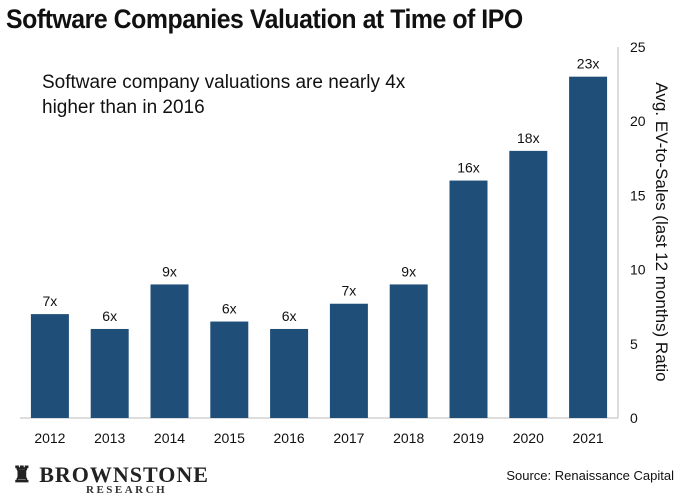 Image resolution: width=700 pixels, height=504 pixels. Describe the element at coordinates (588, 64) in the screenshot. I see `data-label-2021: 23x` at that location.